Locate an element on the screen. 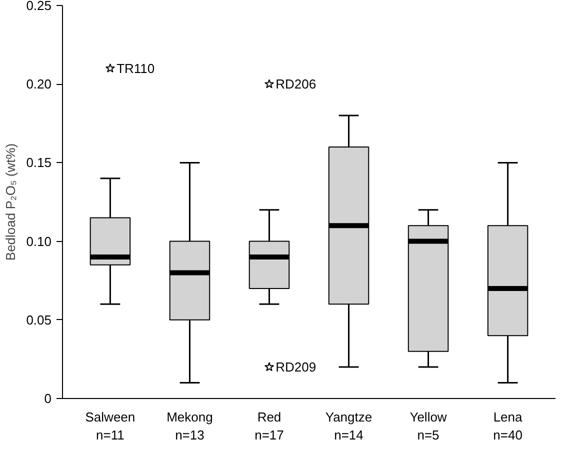  annotation: TR110 is located at coordinates (135, 68).